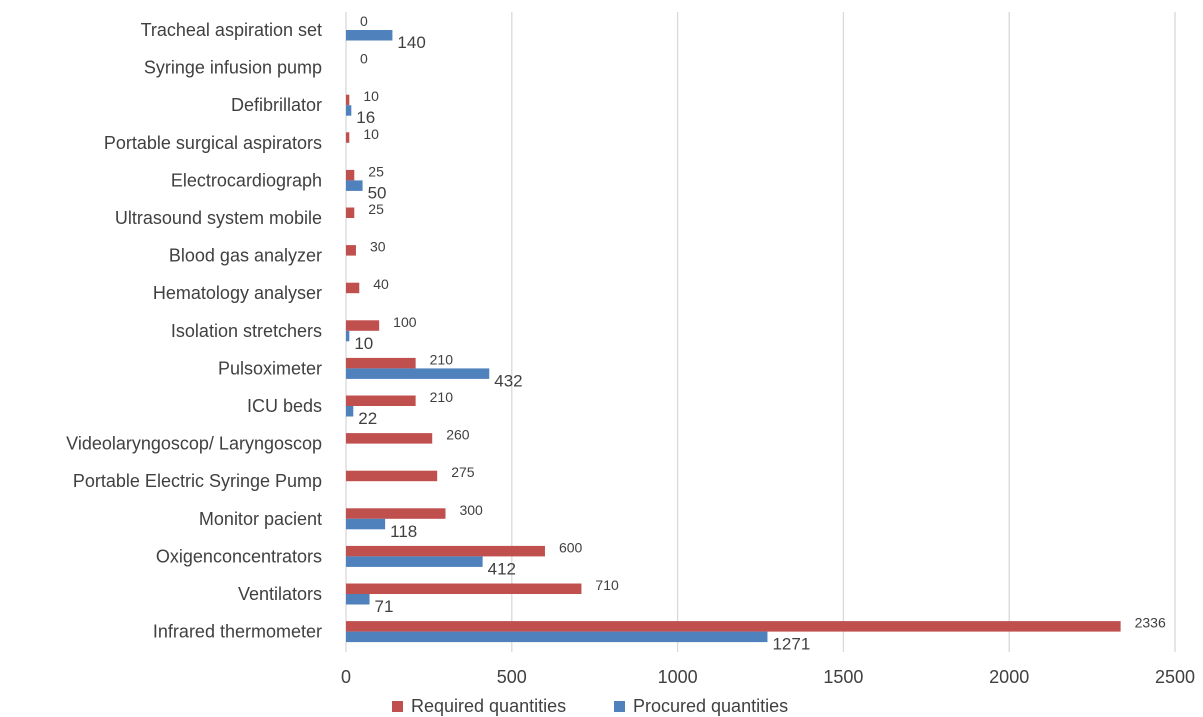 Image resolution: width=1203 pixels, height=717 pixels. I want to click on category-label: Ventilators, so click(280, 594).